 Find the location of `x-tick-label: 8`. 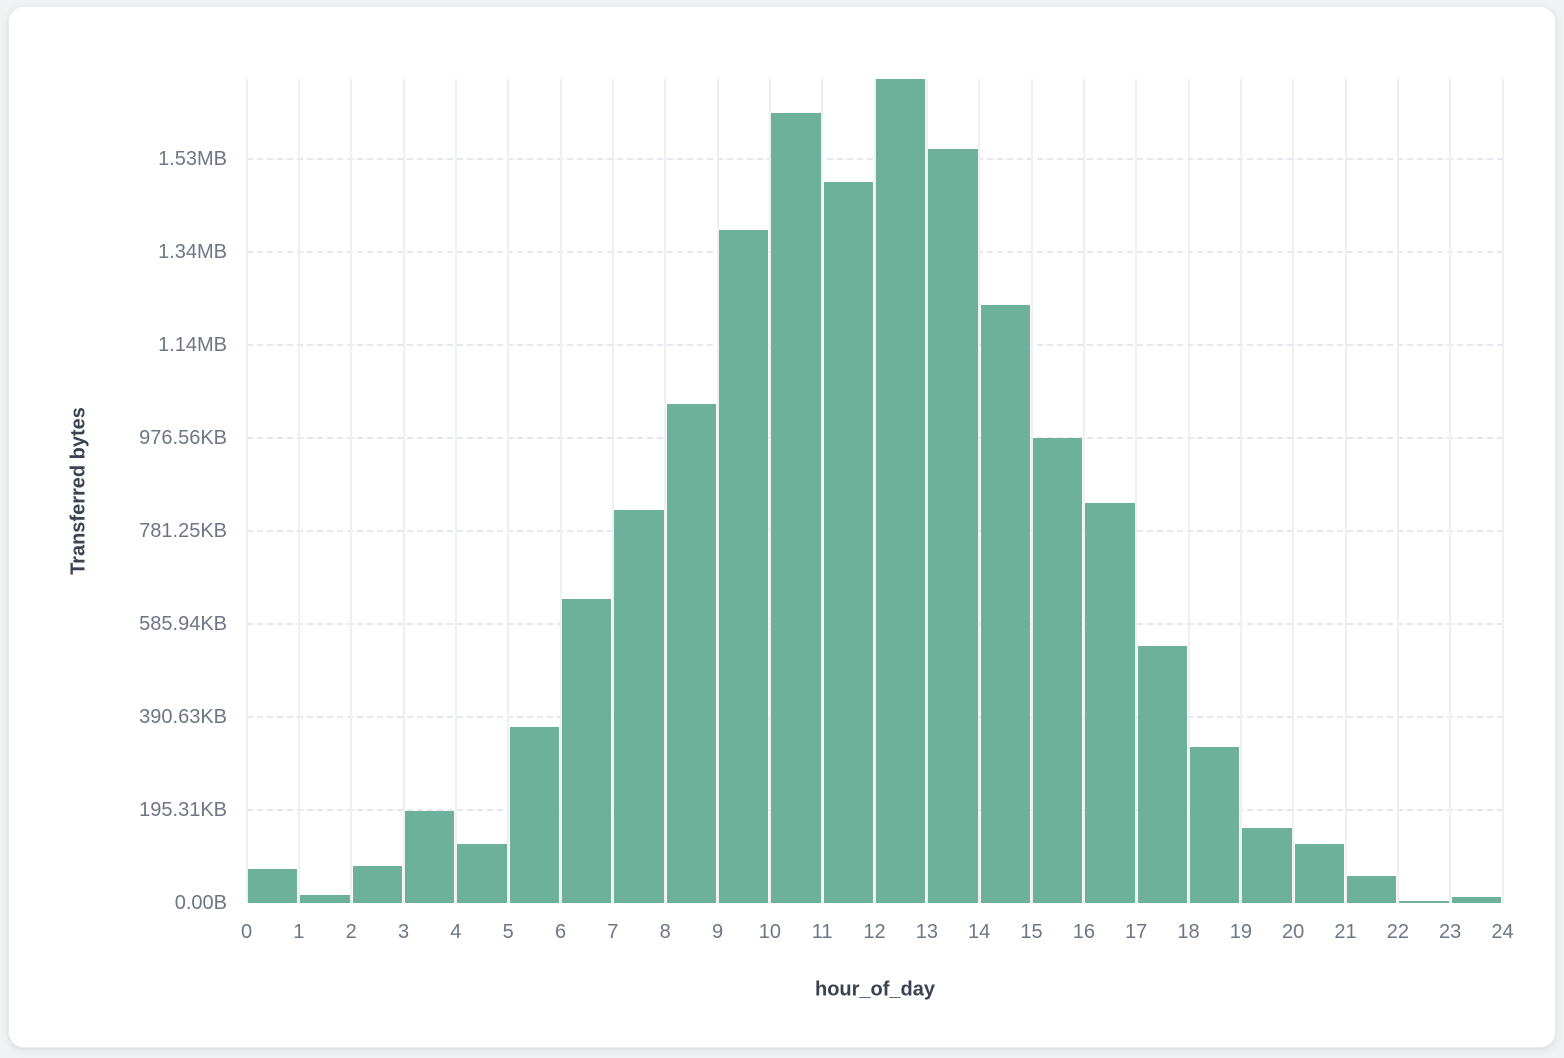

x-tick-label: 8 is located at coordinates (665, 932).